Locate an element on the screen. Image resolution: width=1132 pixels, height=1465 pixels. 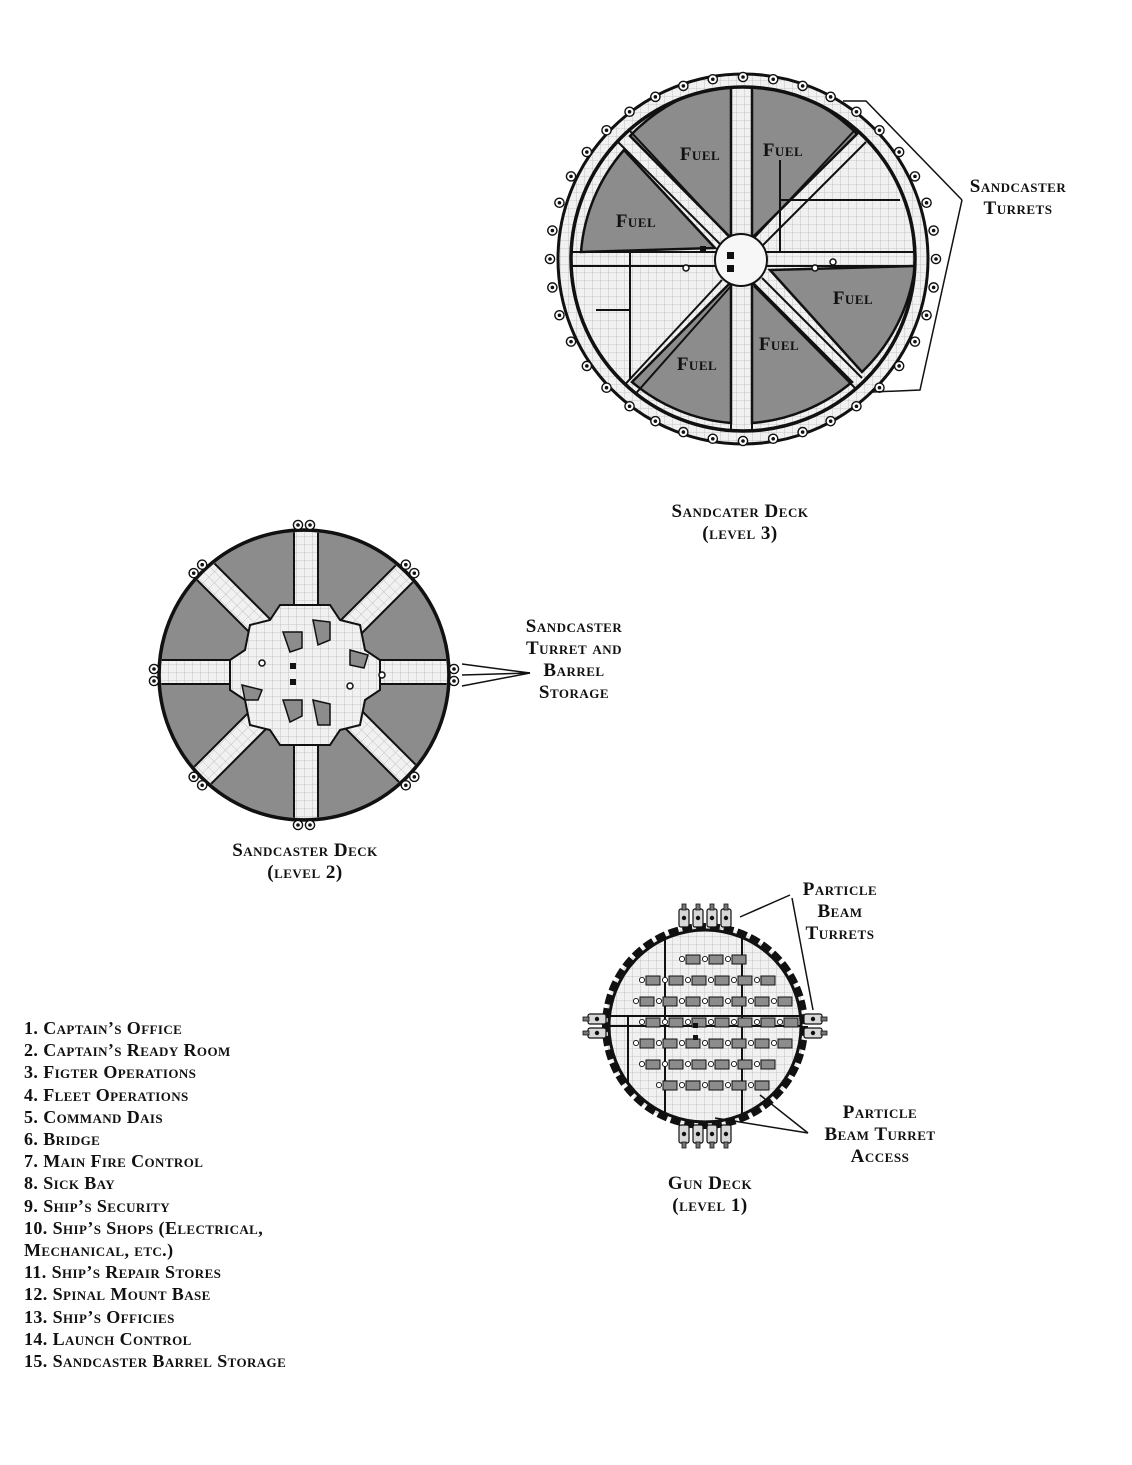
deck1-callout-top-line-2: Beam is located at coordinates (840, 911).